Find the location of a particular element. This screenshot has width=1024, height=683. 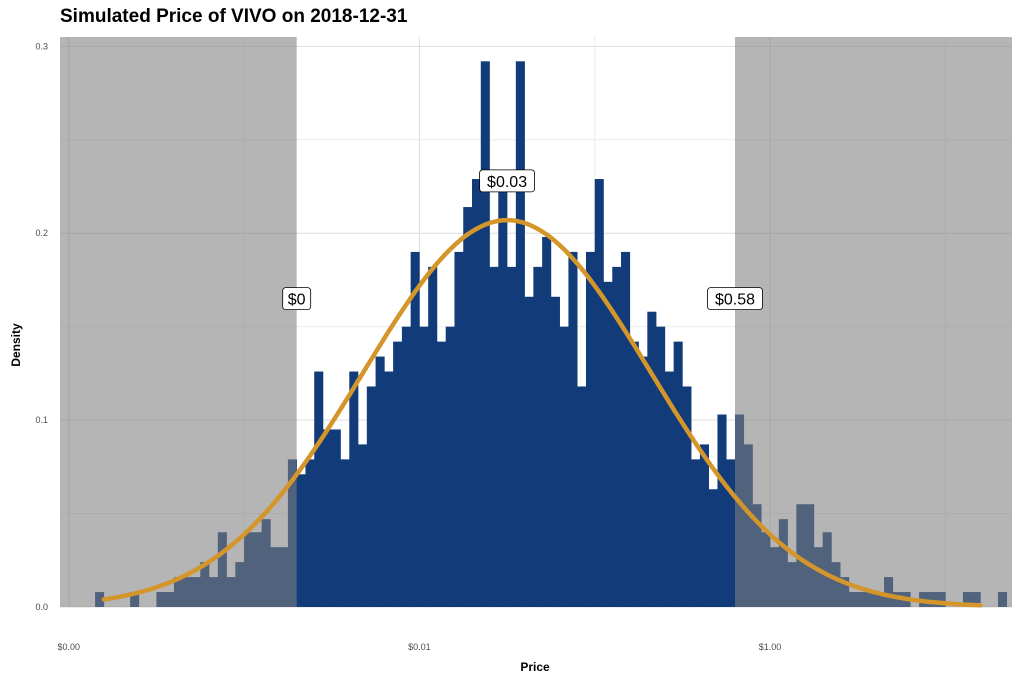

annotation-label: $0 is located at coordinates (297, 300).